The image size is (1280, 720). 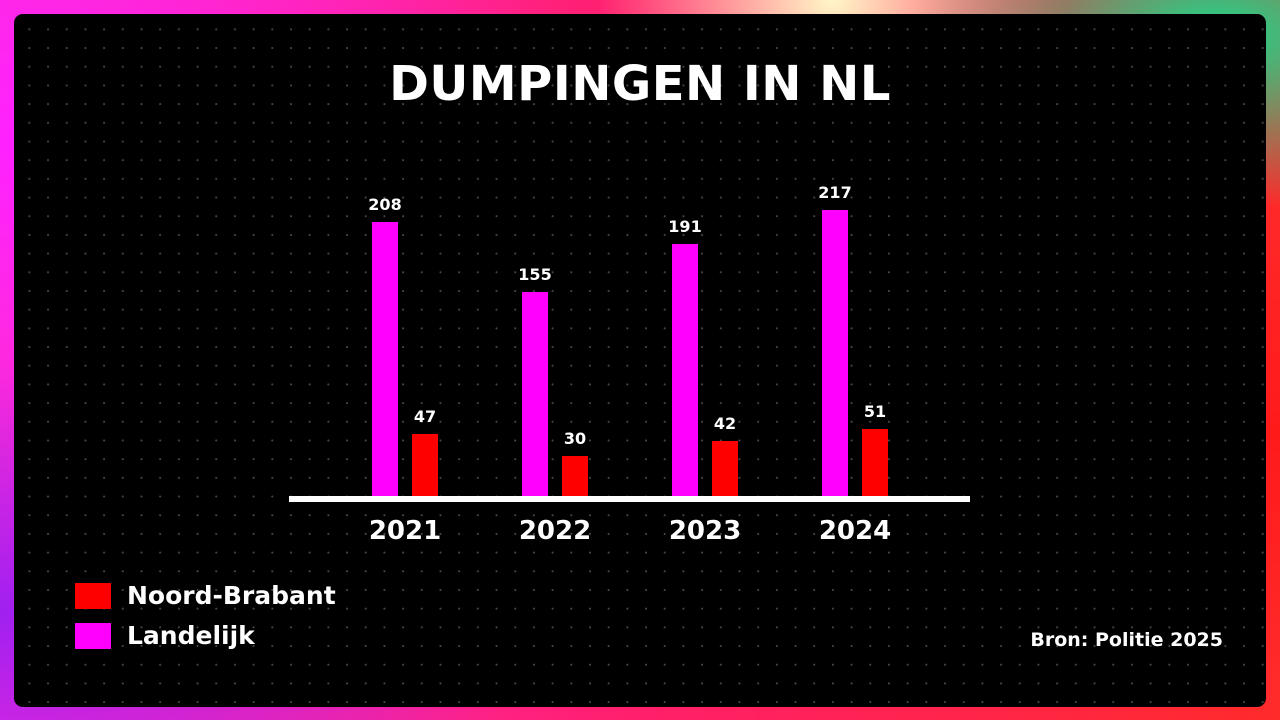 I want to click on x-tick-label: 2024, so click(x=855, y=531).